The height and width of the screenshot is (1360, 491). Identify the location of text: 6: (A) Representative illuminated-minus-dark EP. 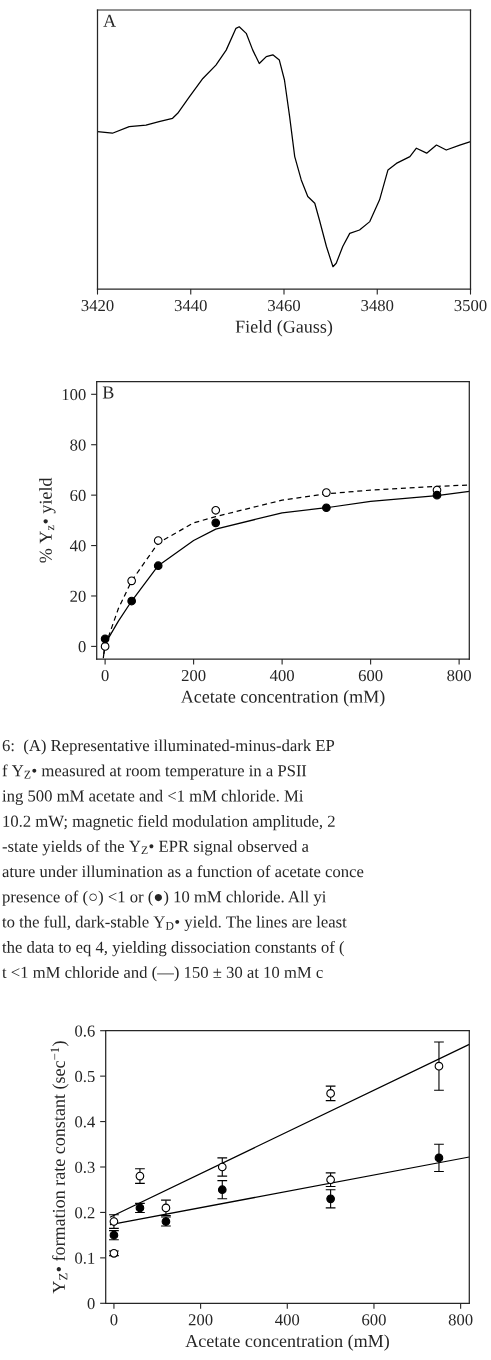
(168, 747).